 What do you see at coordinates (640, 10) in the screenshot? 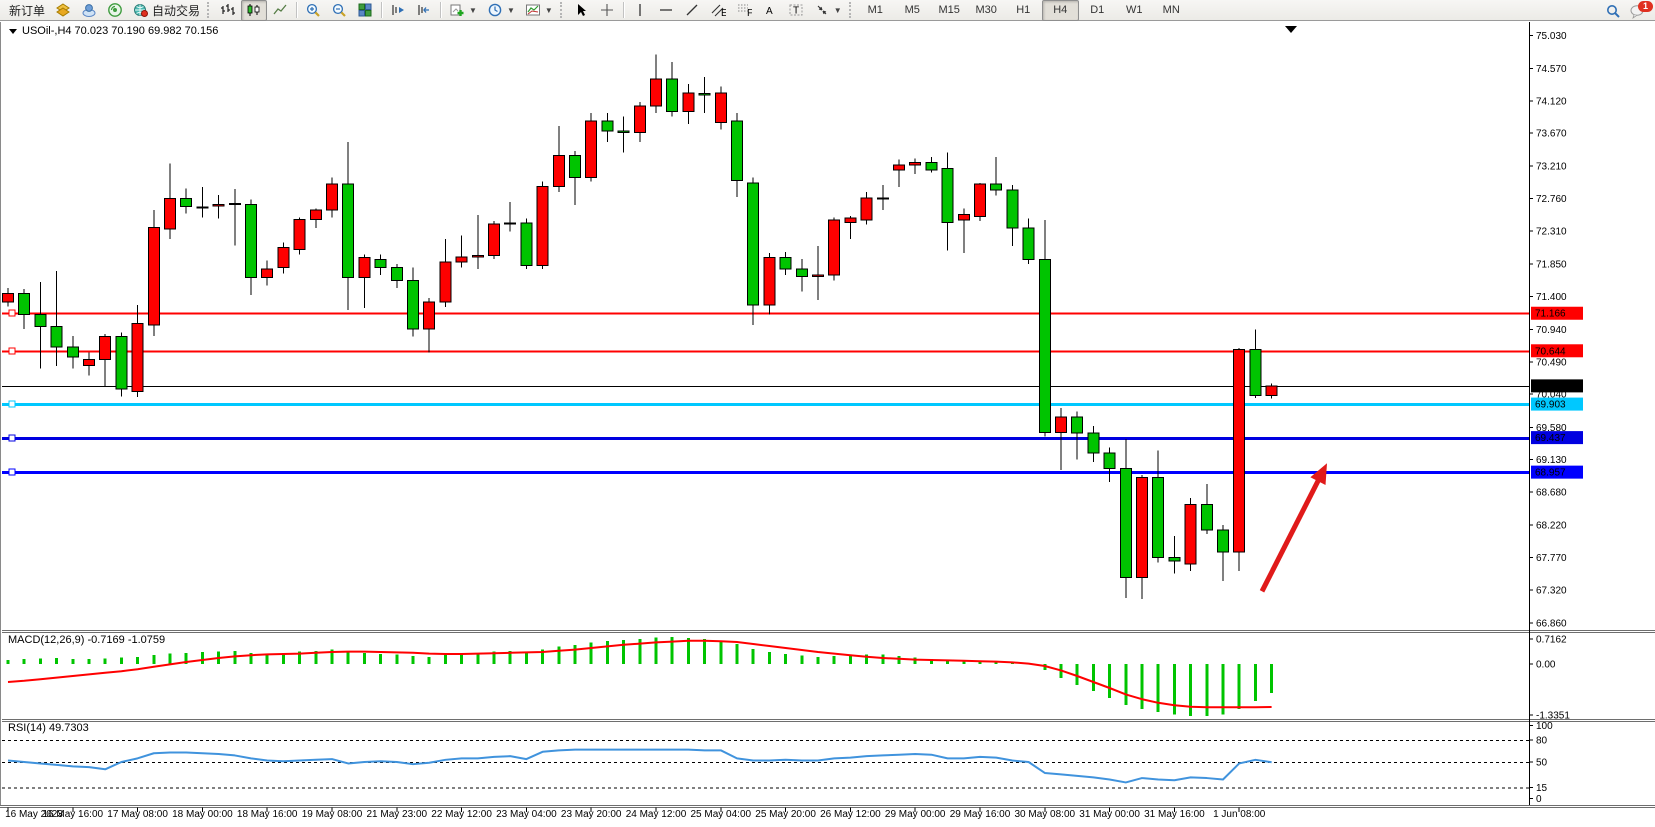
I see `vertical-line-button` at bounding box center [640, 10].